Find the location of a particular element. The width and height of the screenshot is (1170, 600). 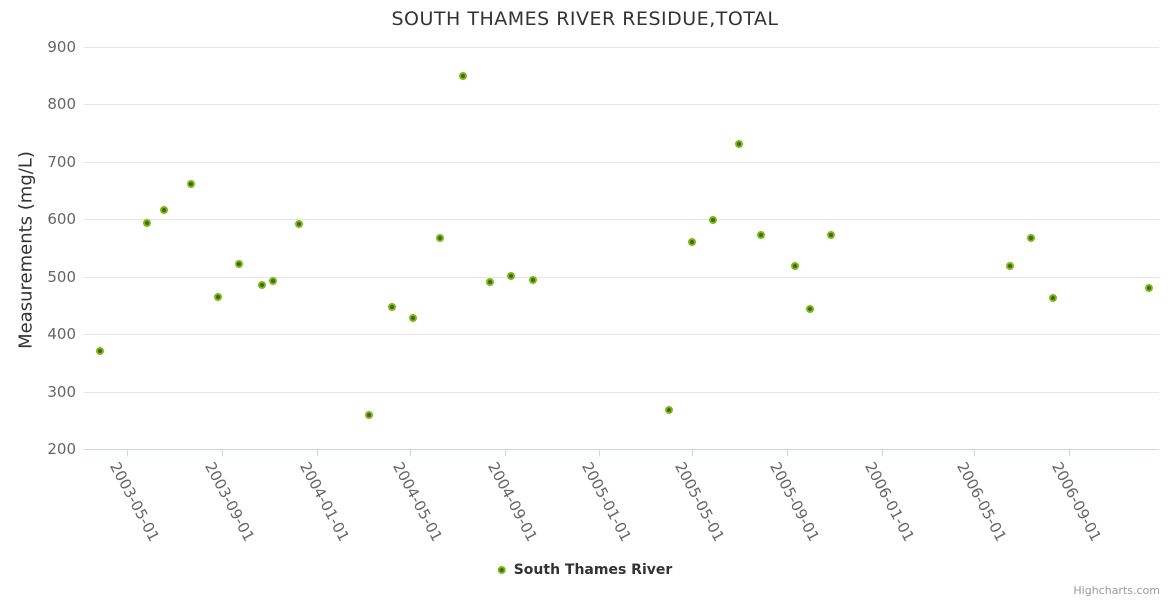

legend-label: South Thames River is located at coordinates (593, 570).